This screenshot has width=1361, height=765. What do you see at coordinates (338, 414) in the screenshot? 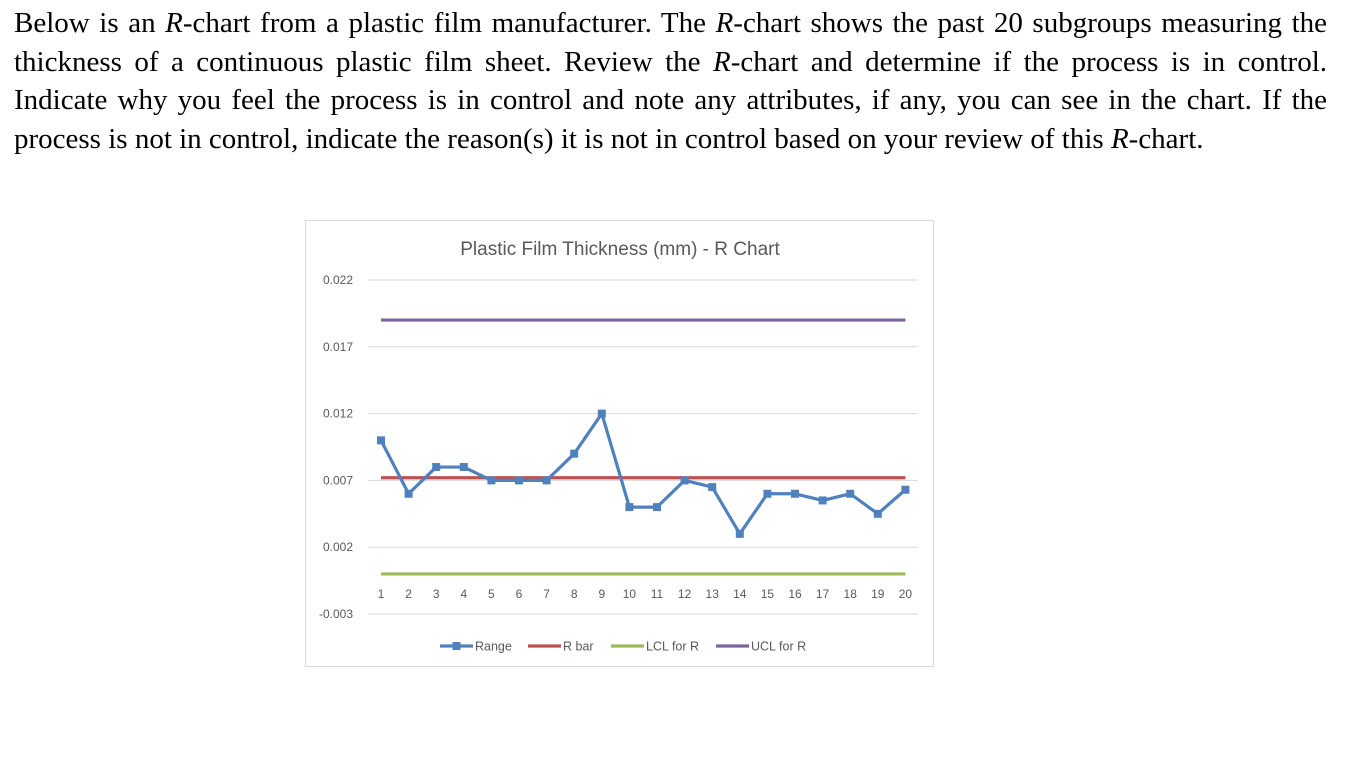
I see `y-tick-label: 0.012` at bounding box center [338, 414].